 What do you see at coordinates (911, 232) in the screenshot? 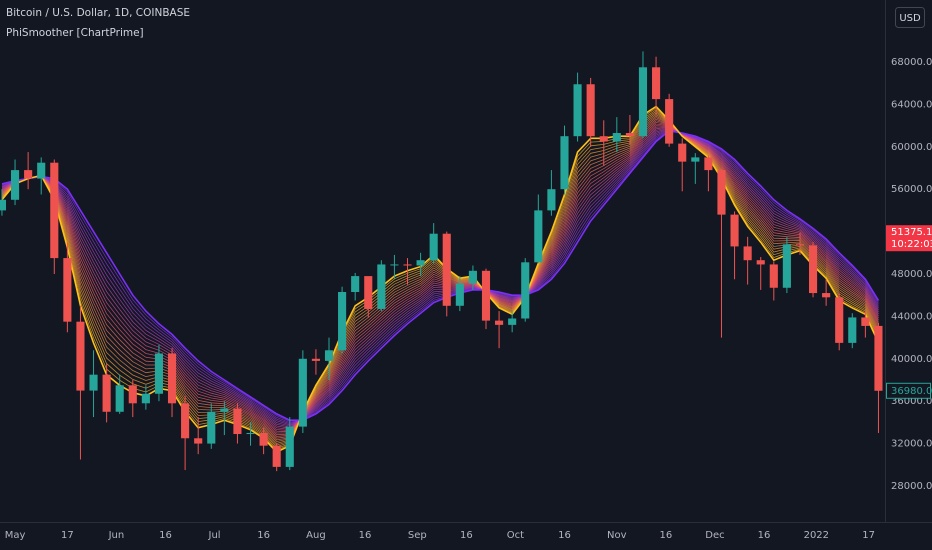
I see `indicator-price-label: 51375.13` at bounding box center [911, 232].